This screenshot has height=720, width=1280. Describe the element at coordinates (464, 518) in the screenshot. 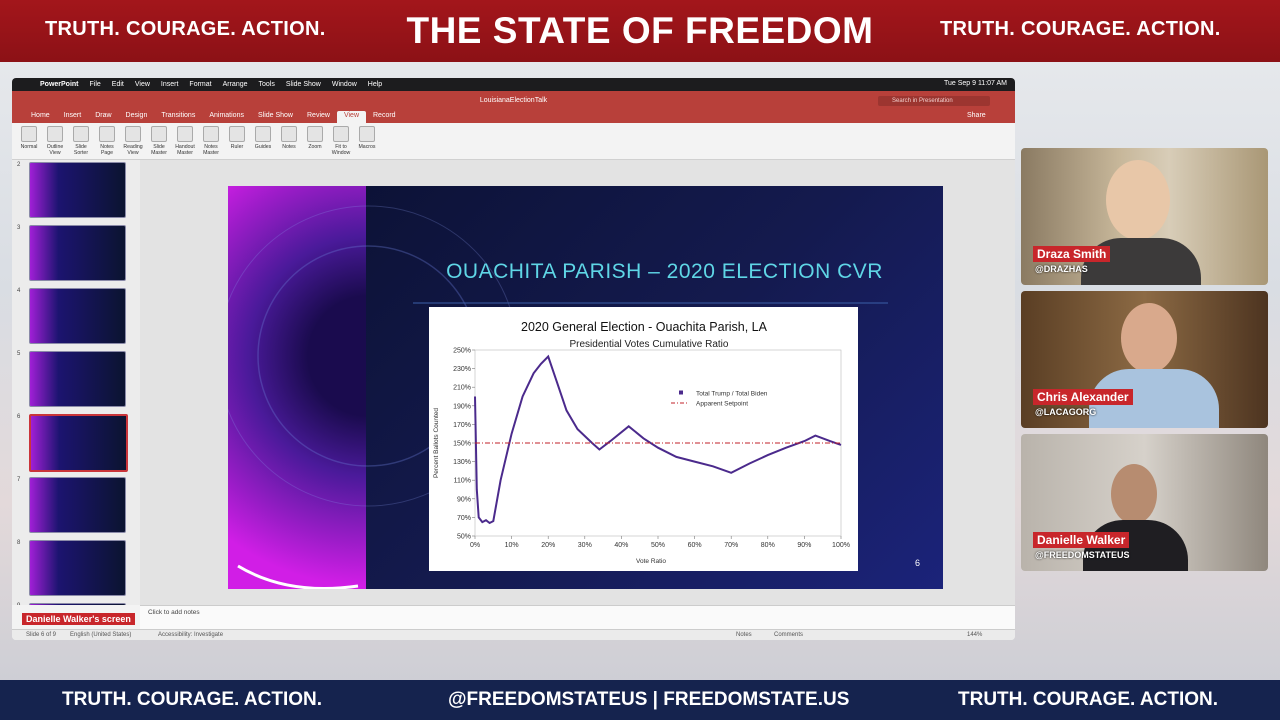

I see `y-tick-label: 70%` at that location.